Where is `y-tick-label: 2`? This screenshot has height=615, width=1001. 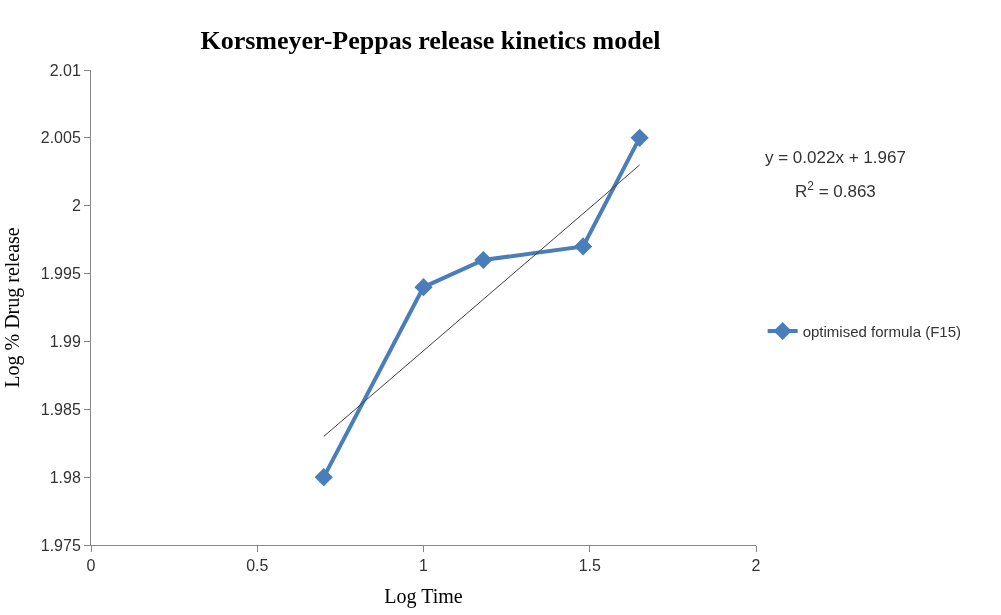
y-tick-label: 2 is located at coordinates (76, 206).